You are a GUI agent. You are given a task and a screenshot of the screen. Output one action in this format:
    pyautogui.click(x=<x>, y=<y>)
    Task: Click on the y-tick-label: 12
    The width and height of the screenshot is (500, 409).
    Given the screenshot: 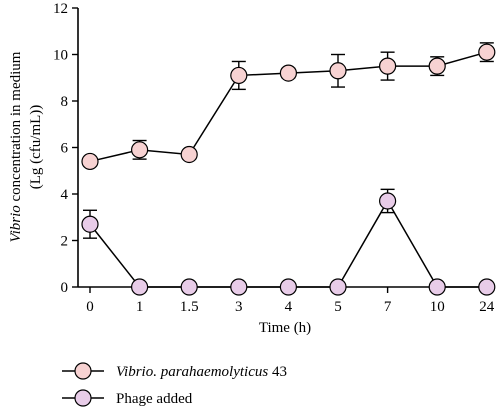 What is the action you would take?
    pyautogui.click(x=60, y=9)
    